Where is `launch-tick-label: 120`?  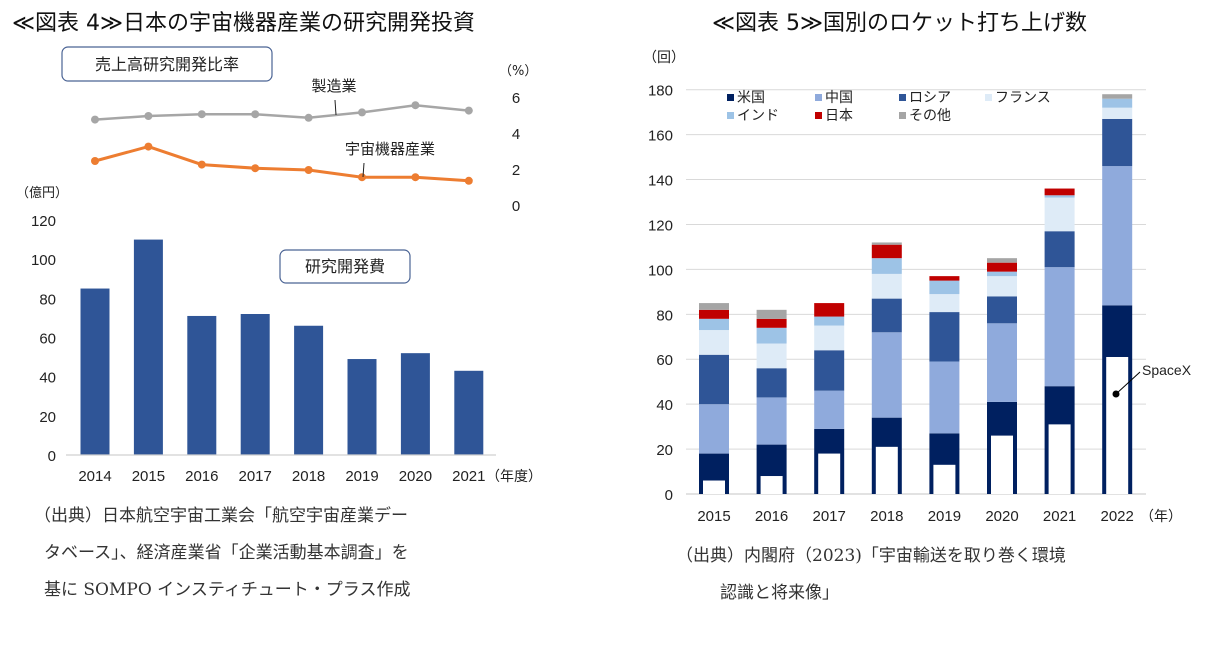
launch-tick-label: 120 is located at coordinates (660, 225).